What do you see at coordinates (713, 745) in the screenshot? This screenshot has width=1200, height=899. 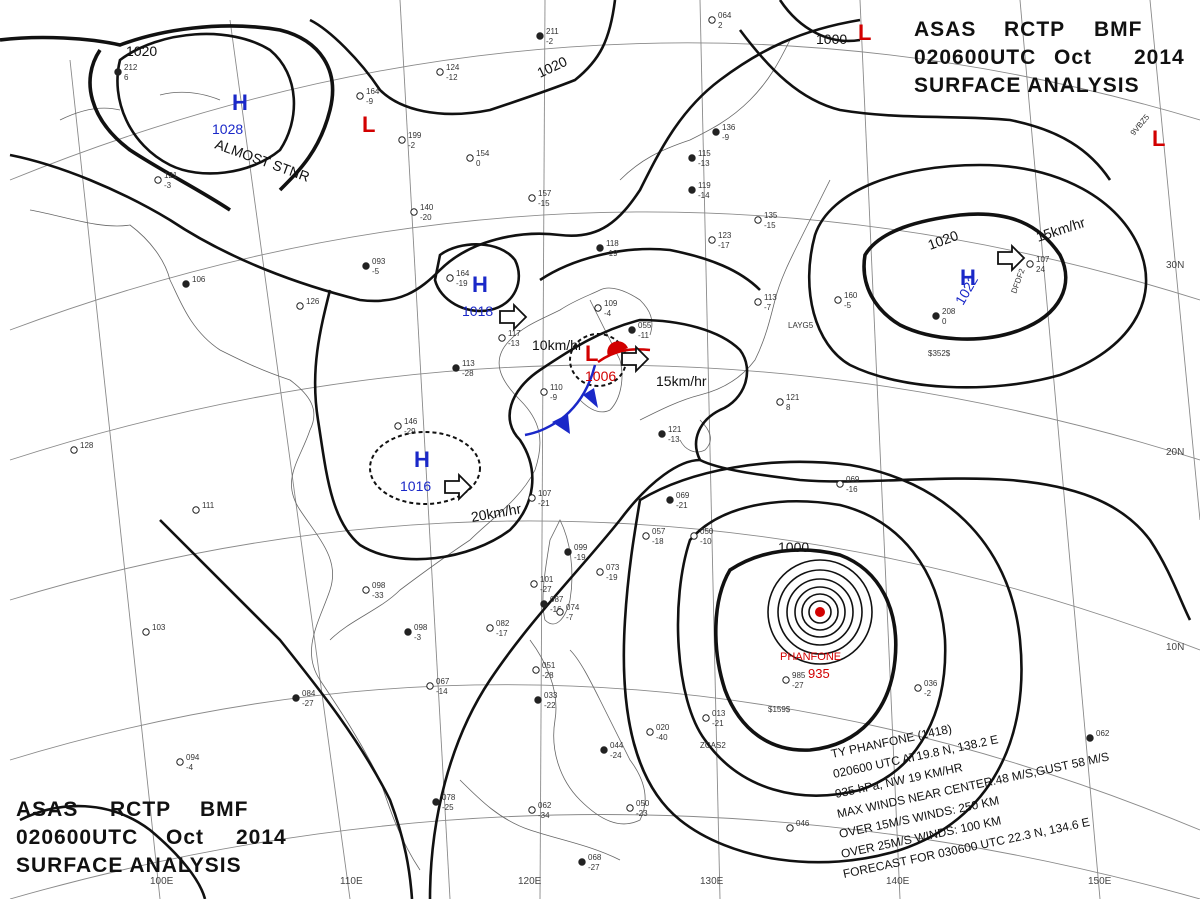 I see `station-id: ZCAS2` at bounding box center [713, 745].